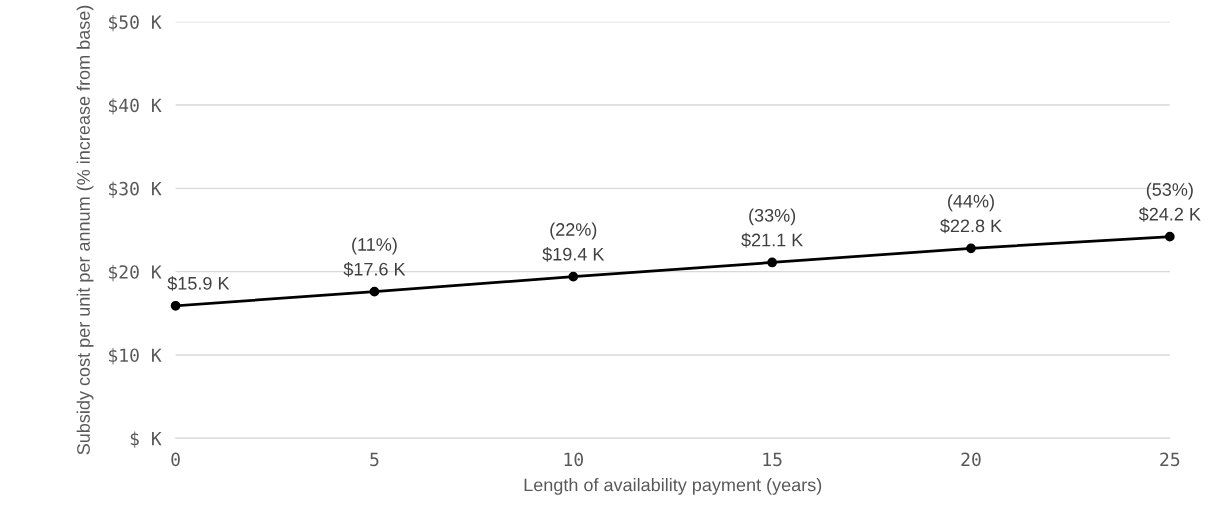 This screenshot has height=518, width=1211. I want to click on y-tick-label: $30 K, so click(135, 189).